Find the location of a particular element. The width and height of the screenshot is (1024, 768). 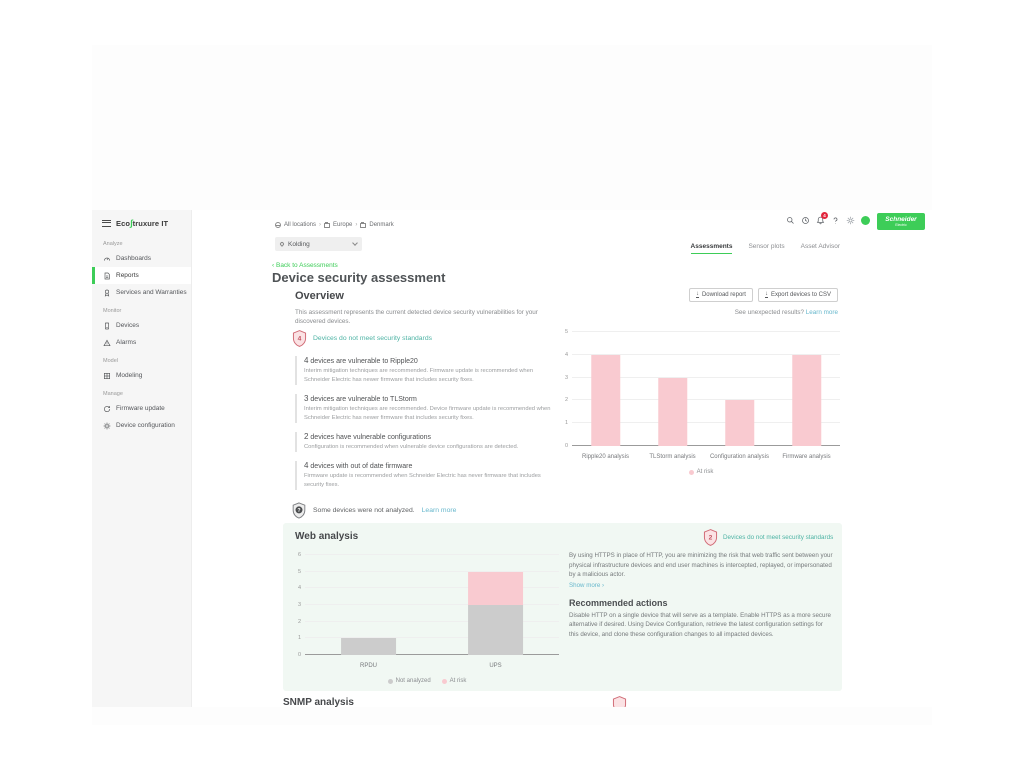

sidebar-item-label: Firmware update is located at coordinates (140, 408).